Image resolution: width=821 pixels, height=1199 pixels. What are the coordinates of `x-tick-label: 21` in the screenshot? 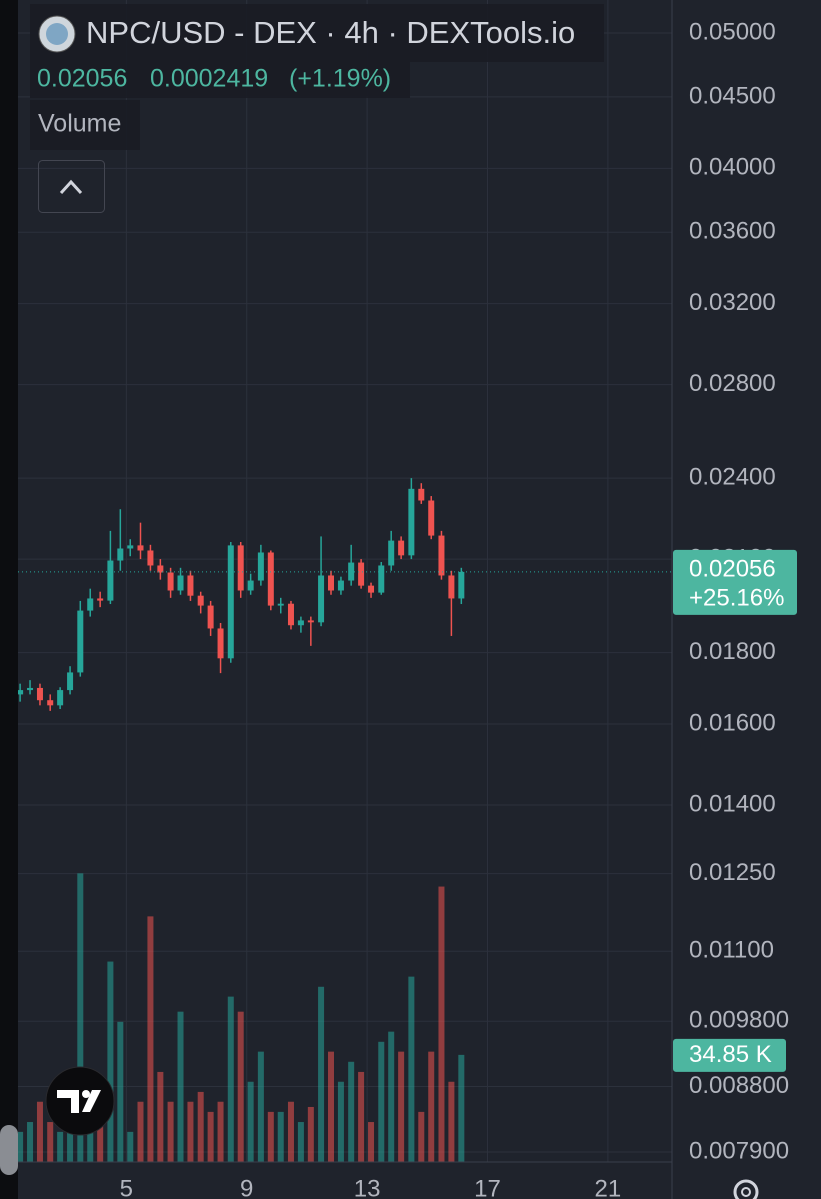 It's located at (608, 1187).